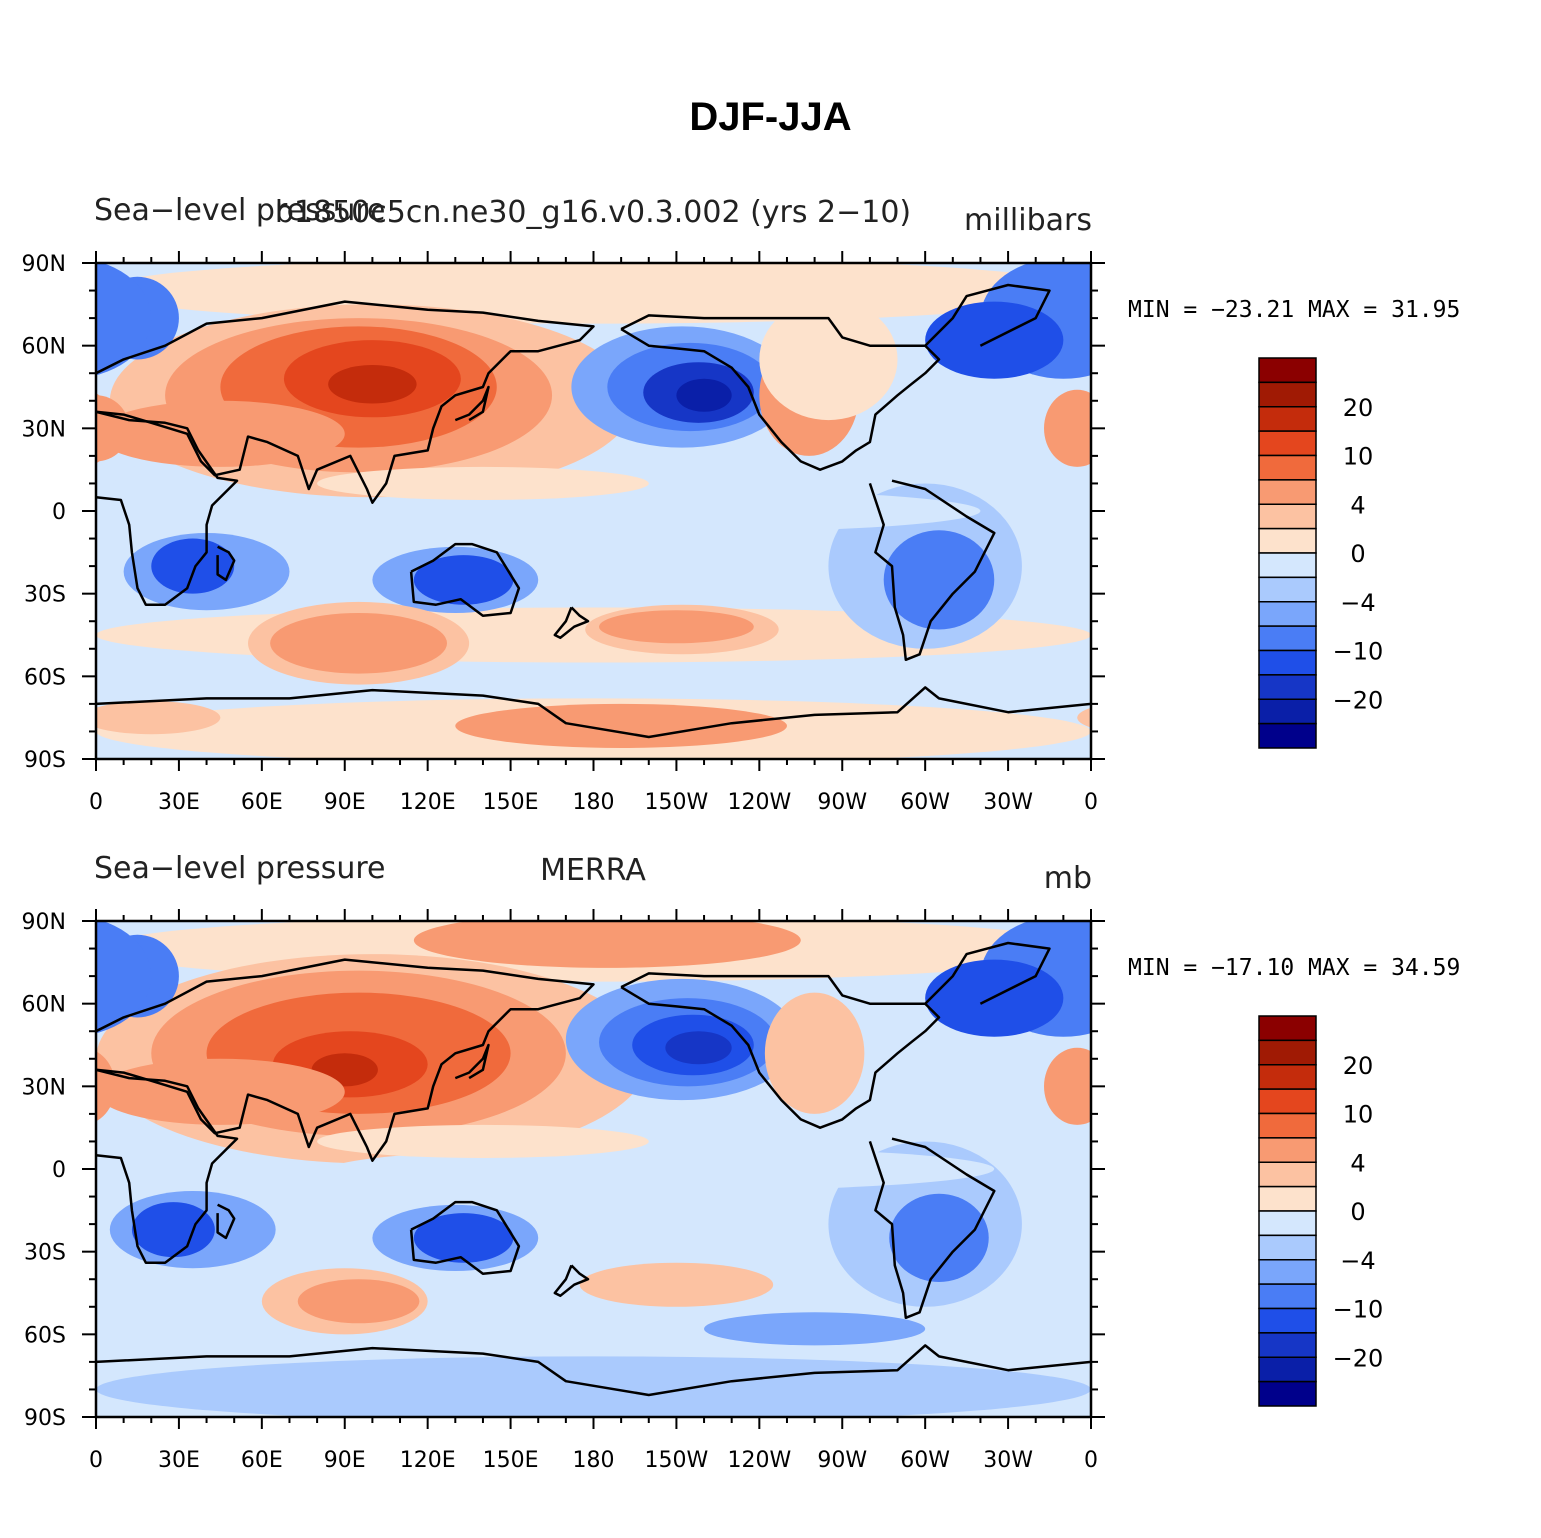 The height and width of the screenshot is (1538, 1541). What do you see at coordinates (1358, 457) in the screenshot?
I see `colorbar-label: 10` at bounding box center [1358, 457].